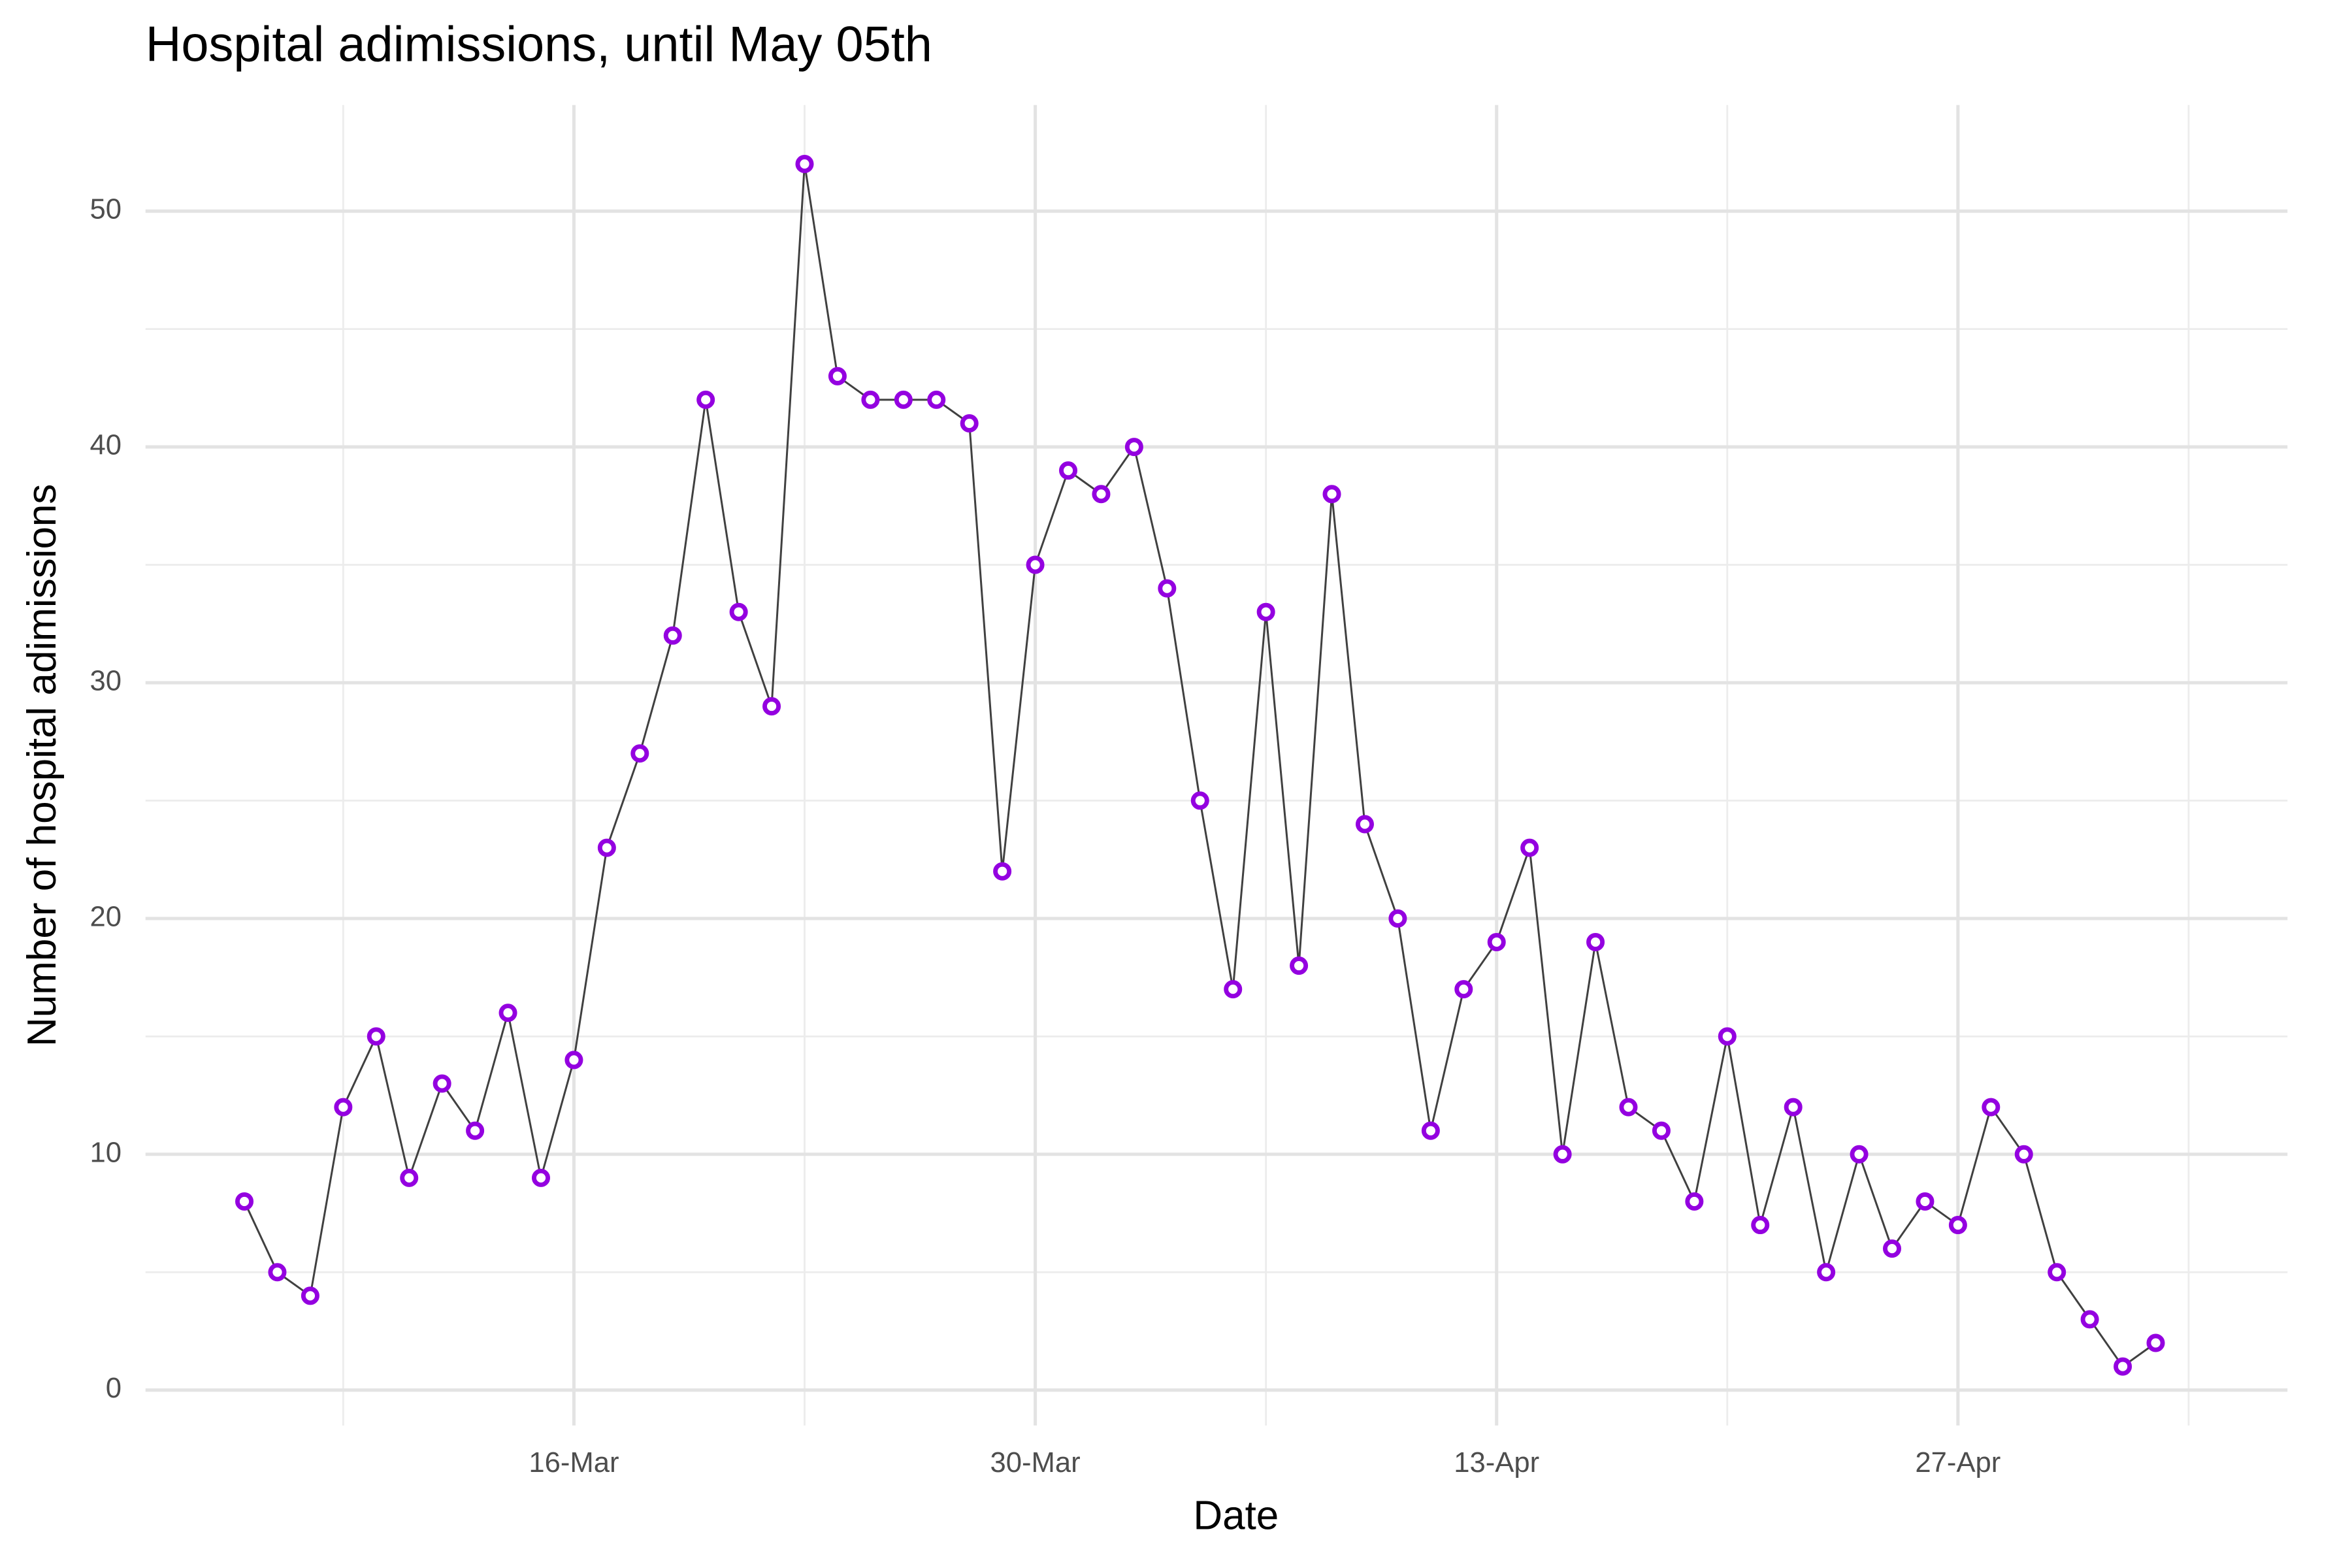 The height and width of the screenshot is (1568, 2352). Describe the element at coordinates (106, 209) in the screenshot. I see `y-tick-label: 50` at that location.